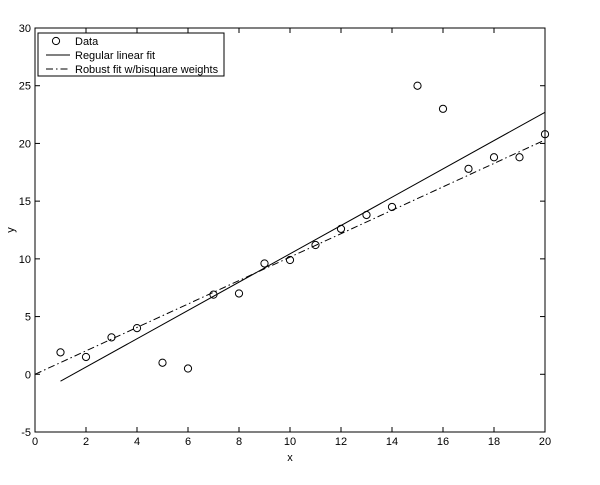  I want to click on legend-label: Regular linear fit, so click(115, 56).